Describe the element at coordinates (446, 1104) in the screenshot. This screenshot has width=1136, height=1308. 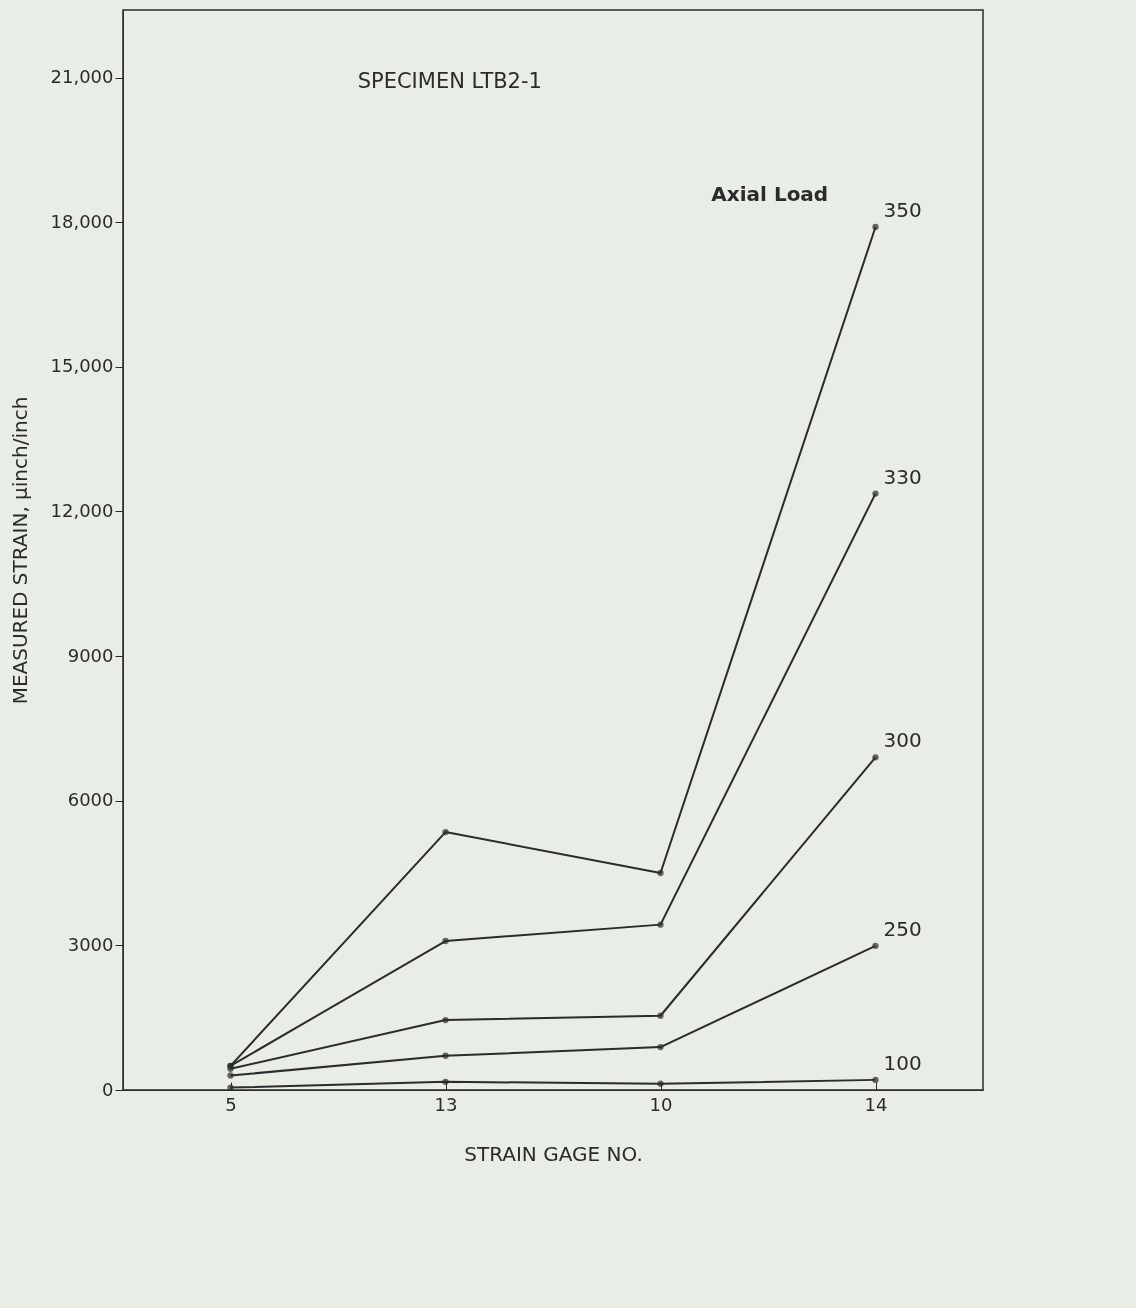
I see `x-tick-label: 13` at that location.